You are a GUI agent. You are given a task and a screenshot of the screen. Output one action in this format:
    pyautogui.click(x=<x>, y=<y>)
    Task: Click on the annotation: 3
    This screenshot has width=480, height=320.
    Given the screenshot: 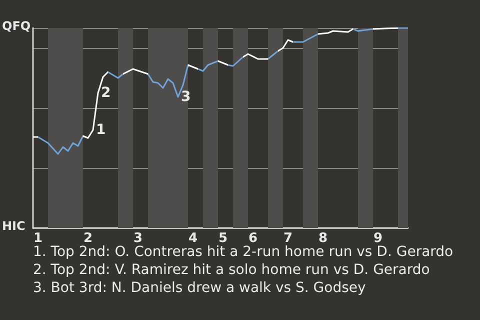 What is the action you would take?
    pyautogui.click(x=186, y=97)
    